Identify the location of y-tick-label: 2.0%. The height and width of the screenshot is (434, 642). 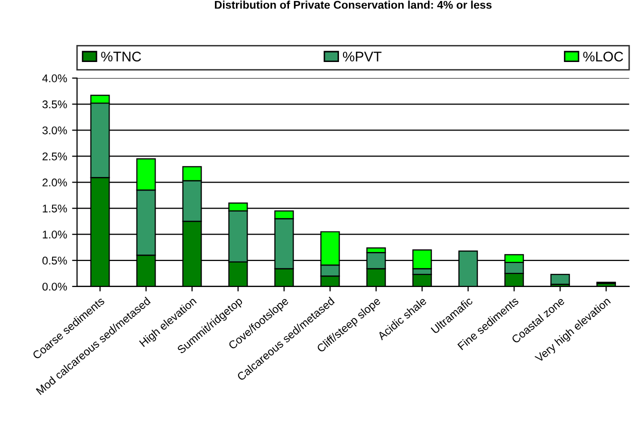
(54, 182).